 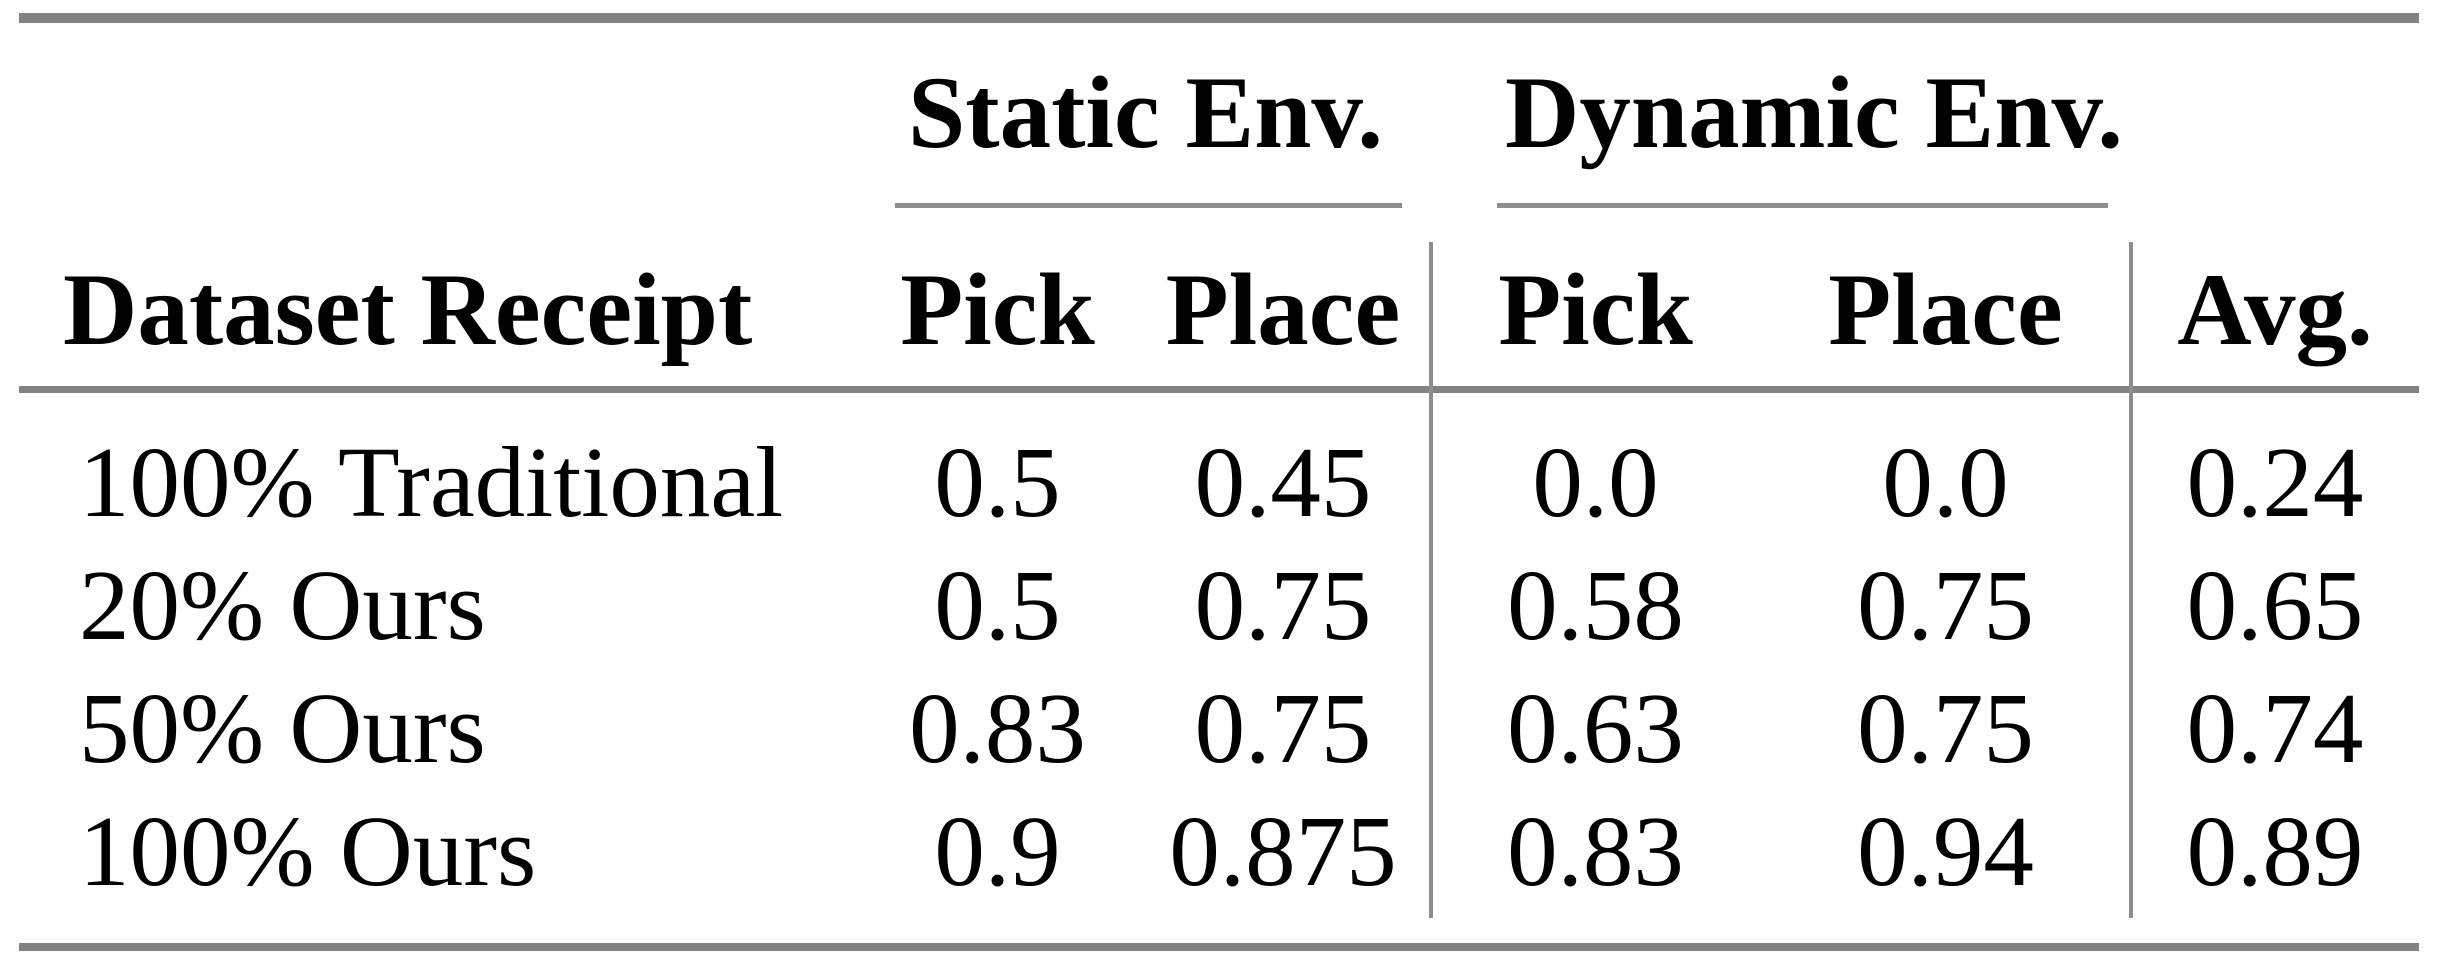 What do you see at coordinates (1945, 850) in the screenshot?
I see `cell-dynamic-place: 0.94` at bounding box center [1945, 850].